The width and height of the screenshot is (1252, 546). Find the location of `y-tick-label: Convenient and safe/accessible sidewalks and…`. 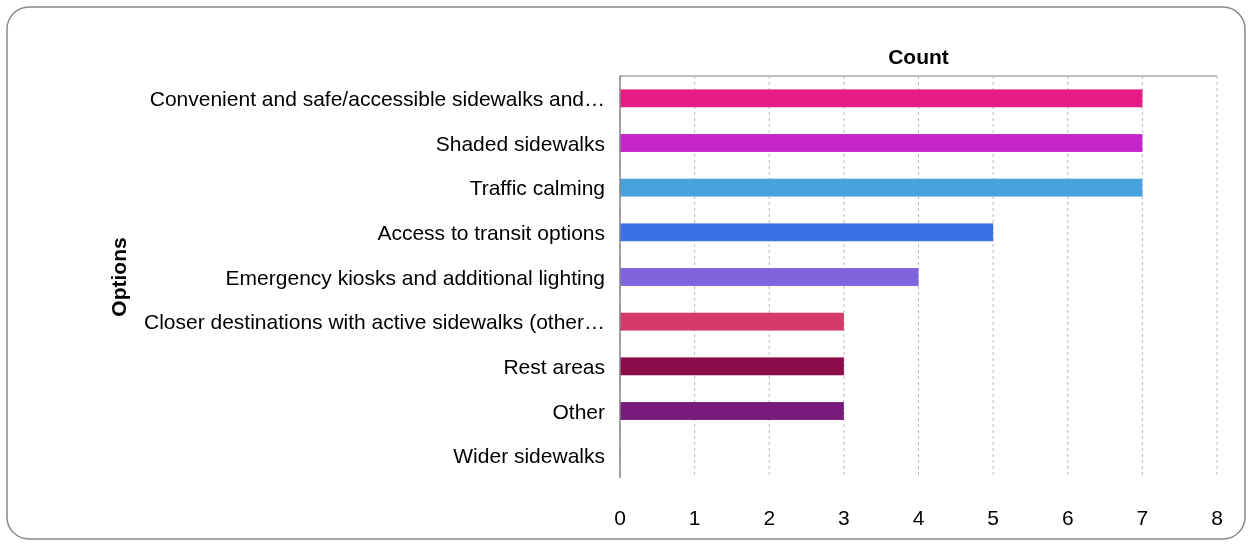

y-tick-label: Convenient and safe/accessible sidewalks and… is located at coordinates (377, 98).